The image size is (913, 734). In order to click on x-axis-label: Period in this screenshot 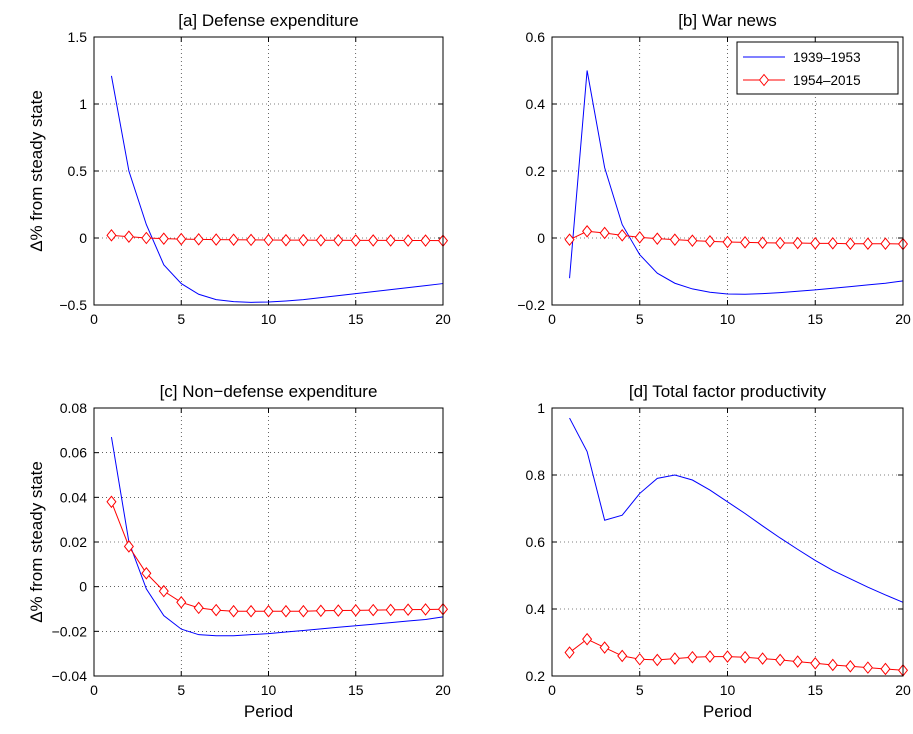, I will do `click(727, 711)`.